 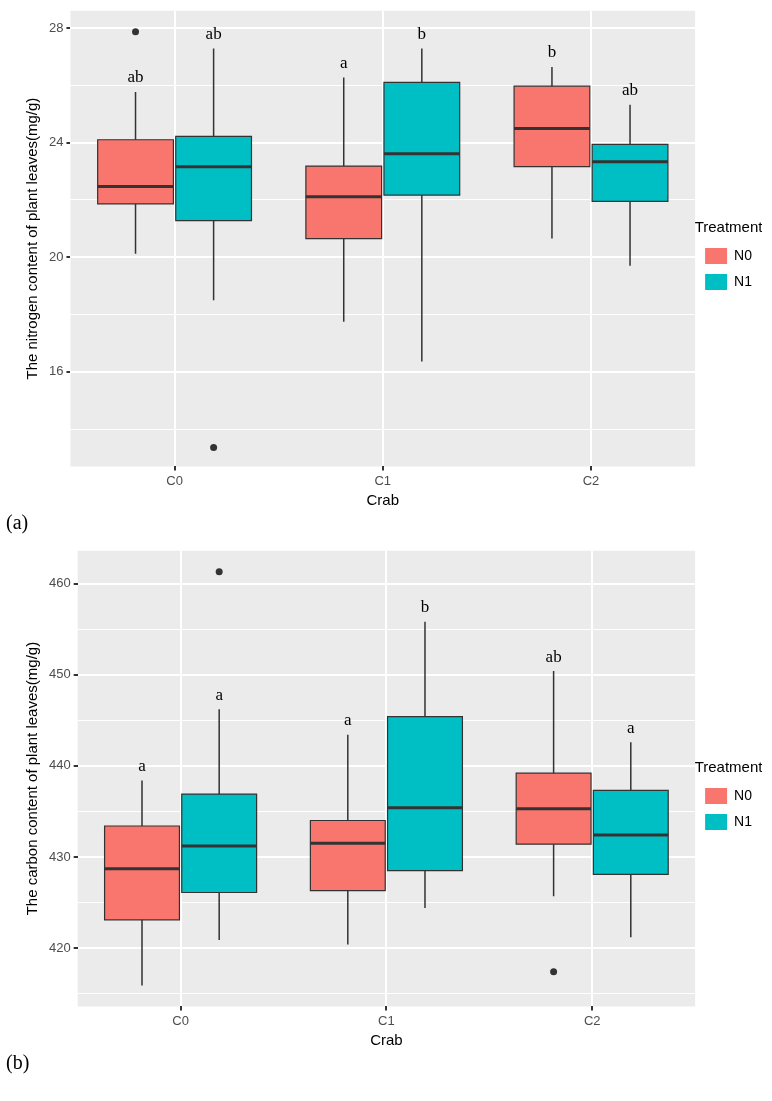 What do you see at coordinates (32, 778) in the screenshot?
I see `y-axis-title: The carbon content of plant leaves(mg/g)` at bounding box center [32, 778].